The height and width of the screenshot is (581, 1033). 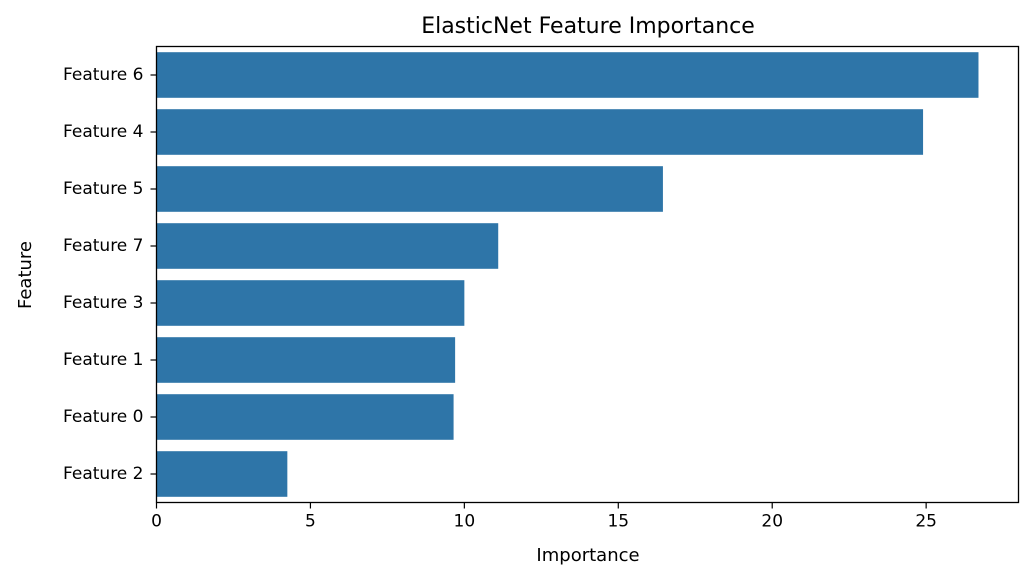 I want to click on y-tick-label-feature-4: Feature 4, so click(x=103, y=132).